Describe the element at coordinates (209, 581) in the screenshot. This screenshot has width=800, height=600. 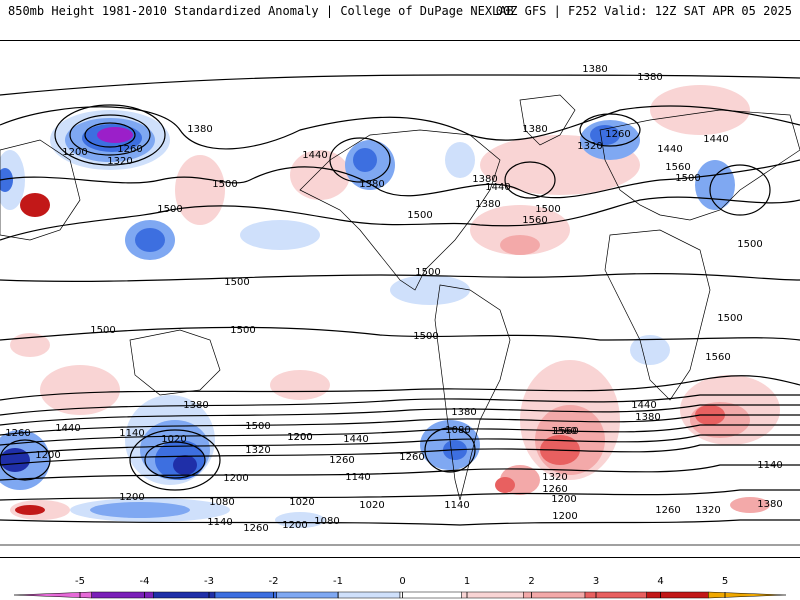
I see `colorbar-tick-label: -3` at that location.